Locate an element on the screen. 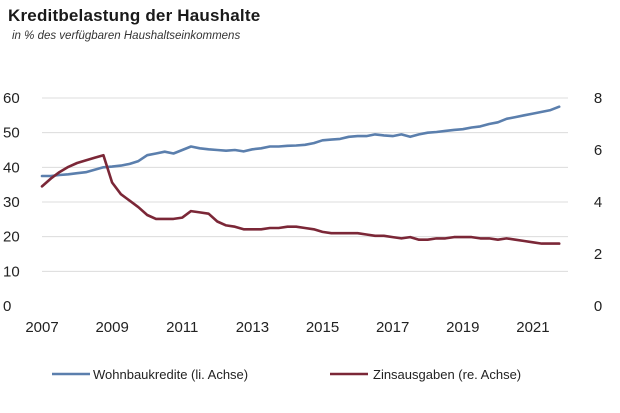 Image resolution: width=620 pixels, height=413 pixels. chart-title: Kreditbelastung der Haushalte is located at coordinates (134, 15).